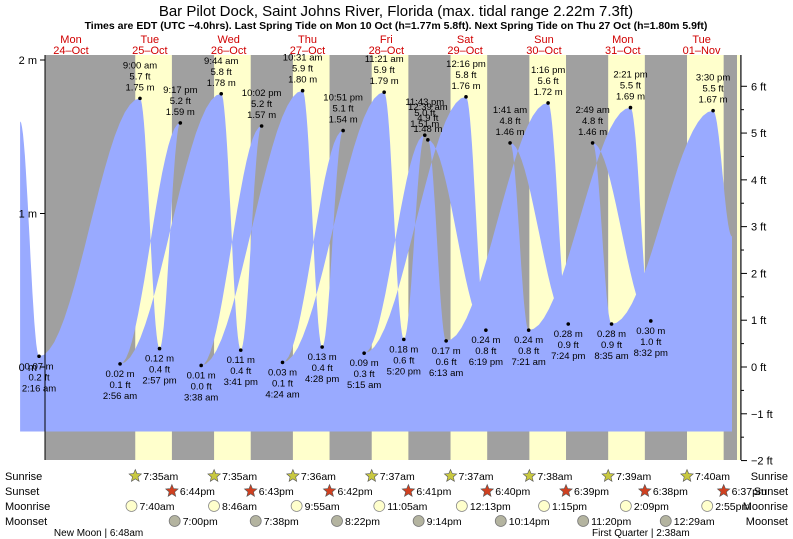 The image size is (793, 539). What do you see at coordinates (180, 112) in the screenshot?
I see `tide-m-label: 1.59 m` at bounding box center [180, 112].